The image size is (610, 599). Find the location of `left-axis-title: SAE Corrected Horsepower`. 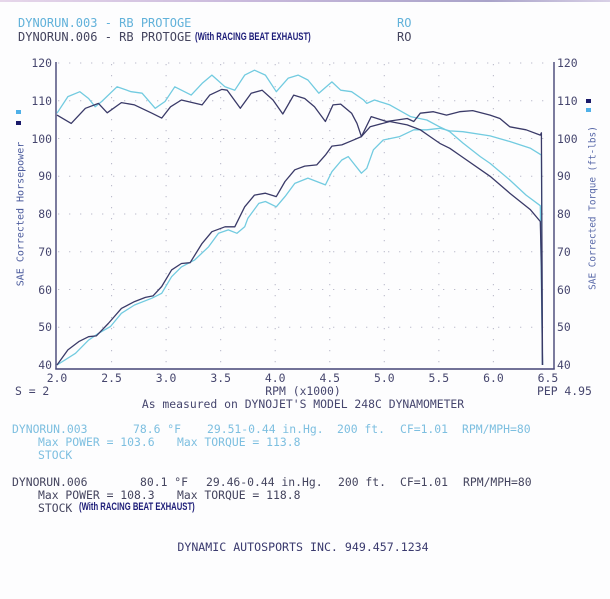

left-axis-title: SAE Corrected Horsepower is located at coordinates (21, 214).